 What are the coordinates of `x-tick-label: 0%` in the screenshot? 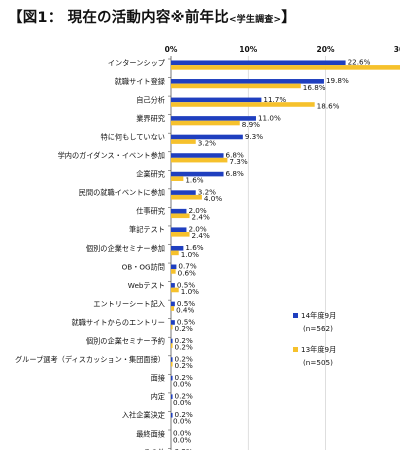 It's located at (171, 49).